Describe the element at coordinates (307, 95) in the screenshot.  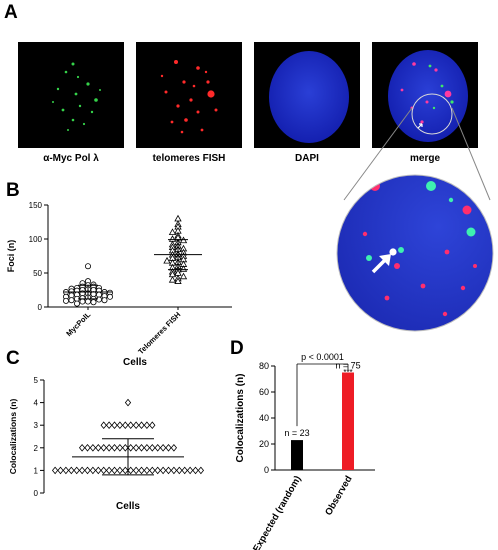
I see `micrograph-dapi` at that location.